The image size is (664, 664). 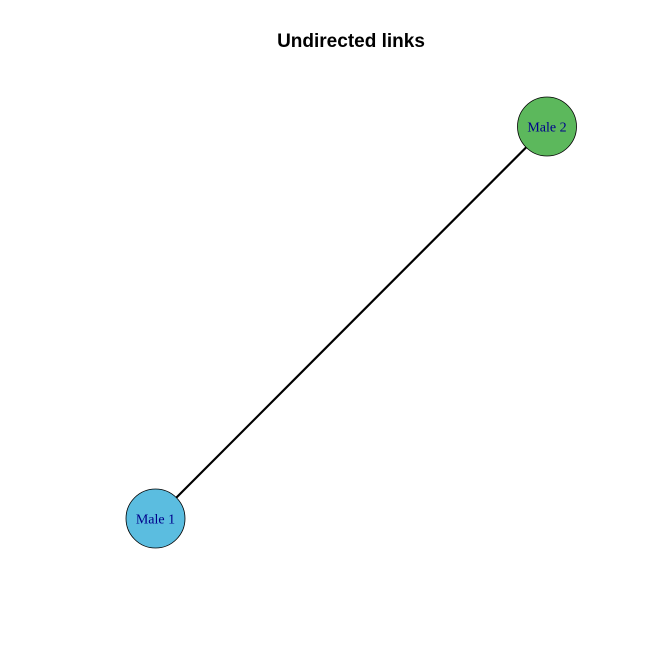 I want to click on node-male-1-circle, so click(x=155, y=518).